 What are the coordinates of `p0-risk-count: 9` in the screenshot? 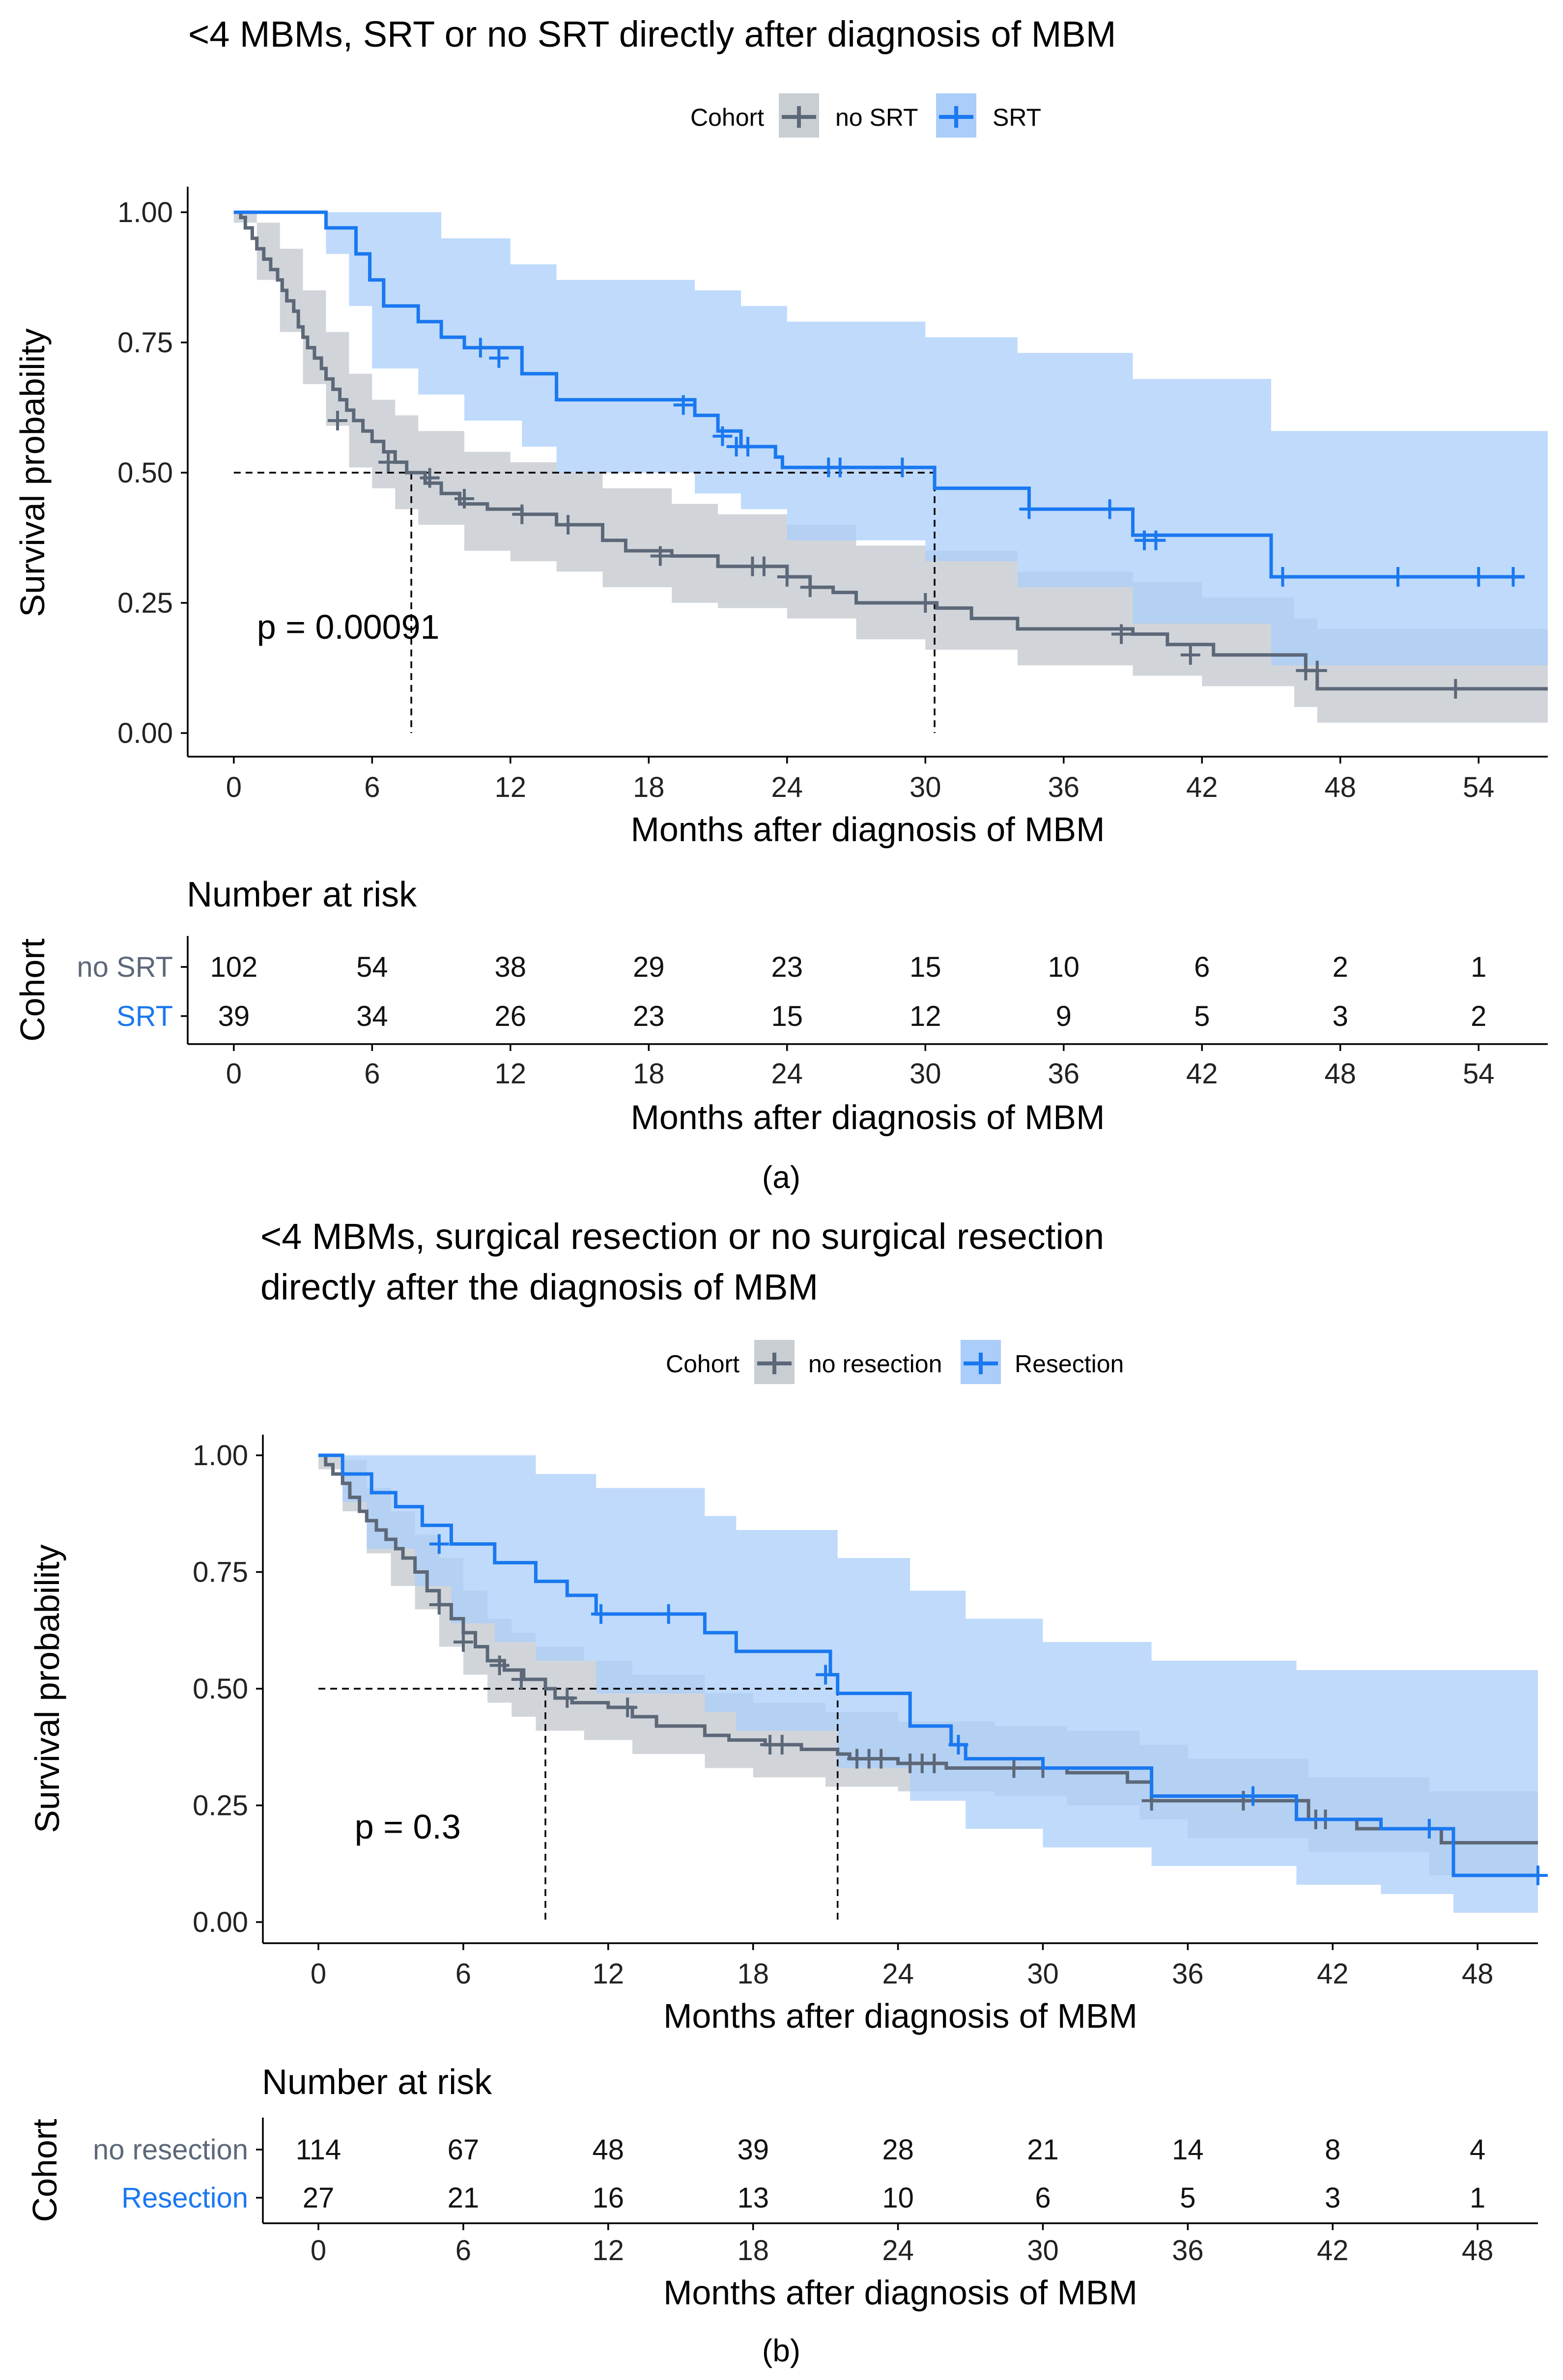 It's located at (1064, 1016).